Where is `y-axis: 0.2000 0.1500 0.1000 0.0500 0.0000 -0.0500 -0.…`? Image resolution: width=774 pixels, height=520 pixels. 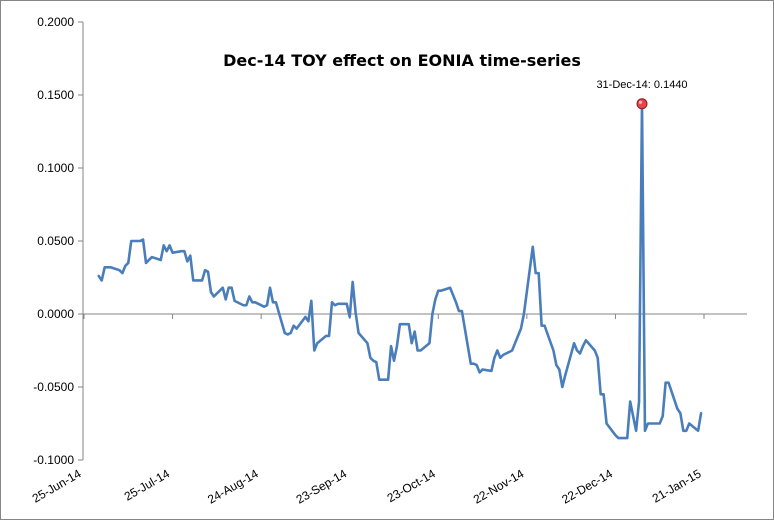 y-axis: 0.2000 0.1500 0.1000 0.0500 0.0000 -0.0500 -0.… is located at coordinates (58, 241).